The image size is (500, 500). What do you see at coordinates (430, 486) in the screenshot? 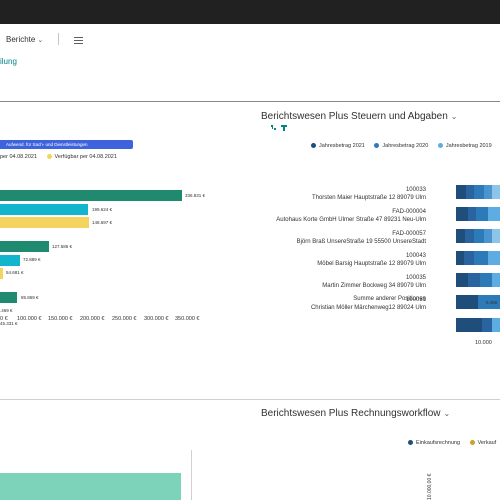
I see `workflow-axis-value: 10.000,00 €` at bounding box center [430, 486].